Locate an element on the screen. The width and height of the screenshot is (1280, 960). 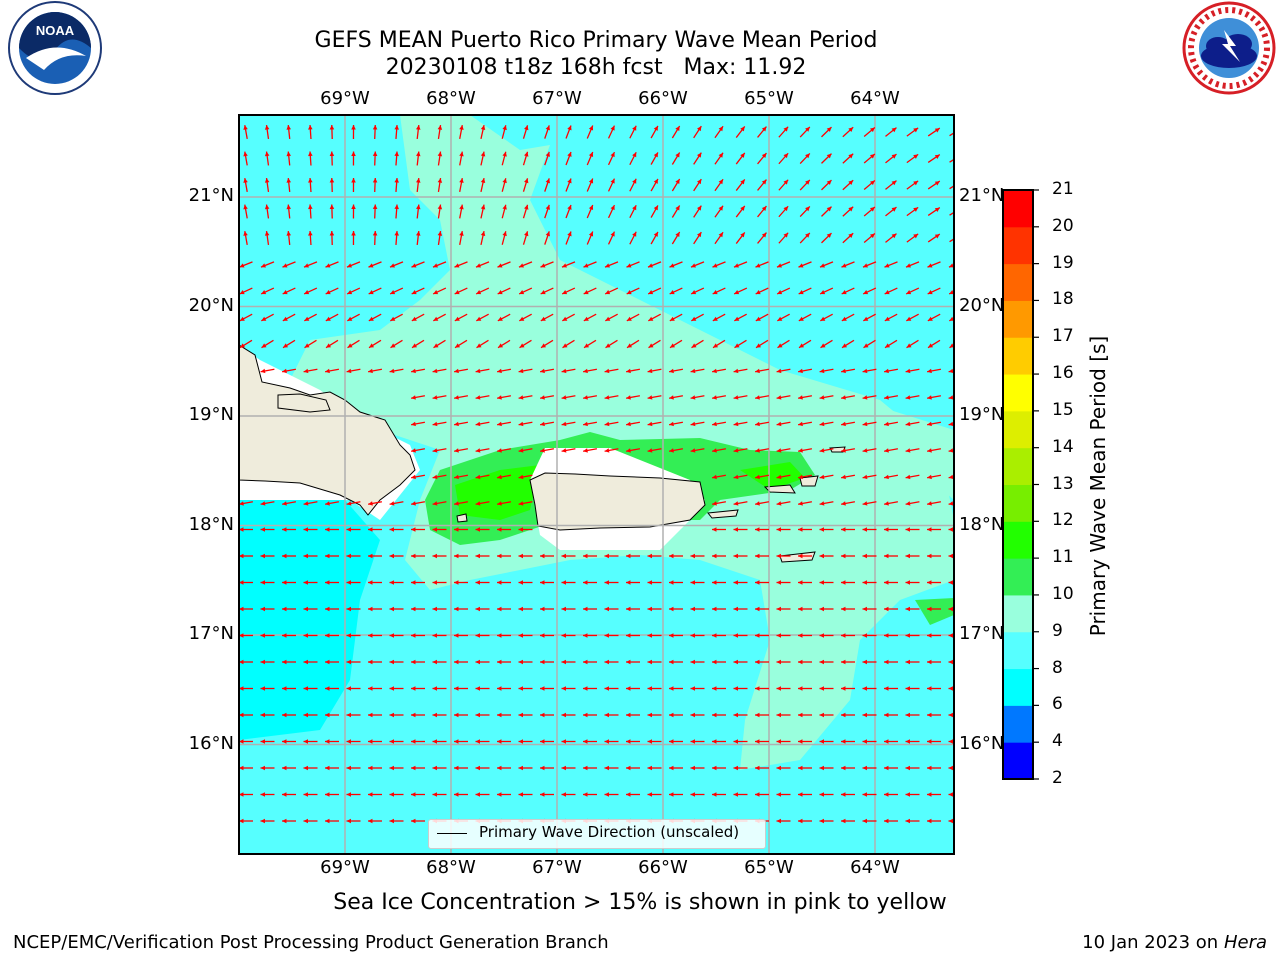
colorbar-tick-label: 21 is located at coordinates (1063, 189).